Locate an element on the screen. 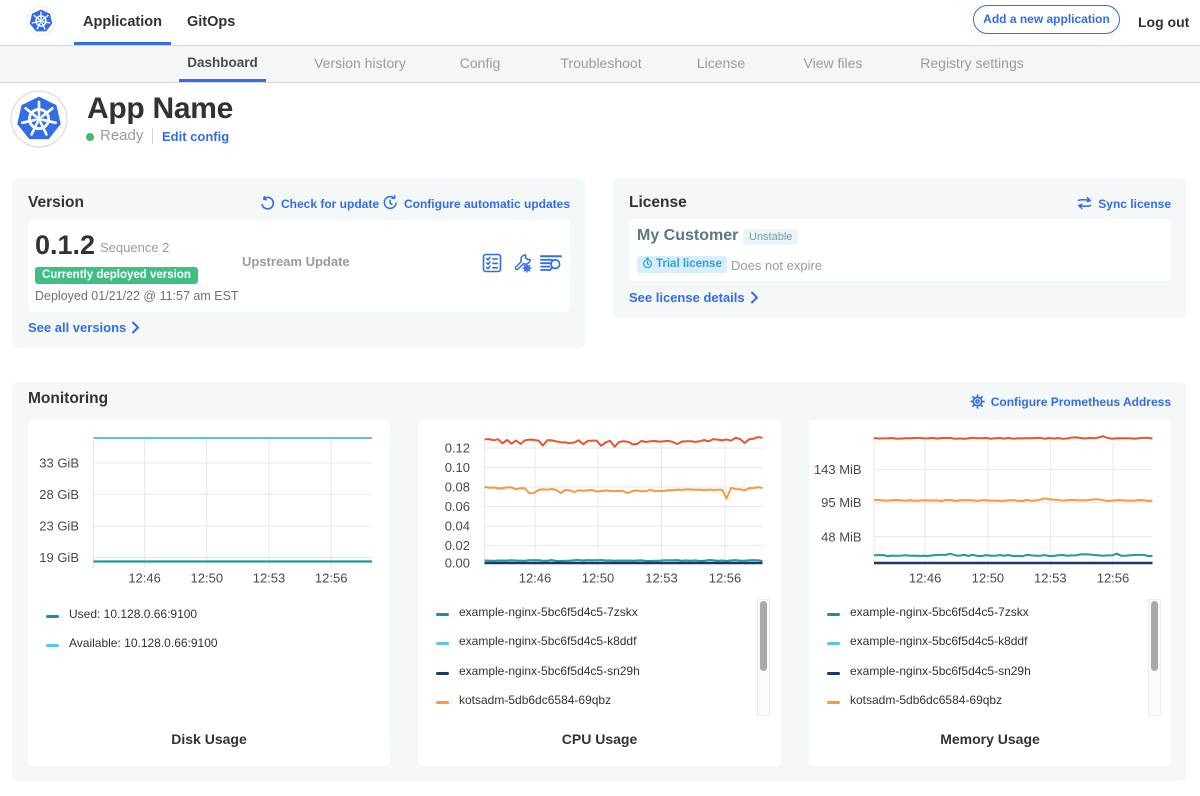 The height and width of the screenshot is (796, 1200). svg-text: 0.00 is located at coordinates (457, 563).